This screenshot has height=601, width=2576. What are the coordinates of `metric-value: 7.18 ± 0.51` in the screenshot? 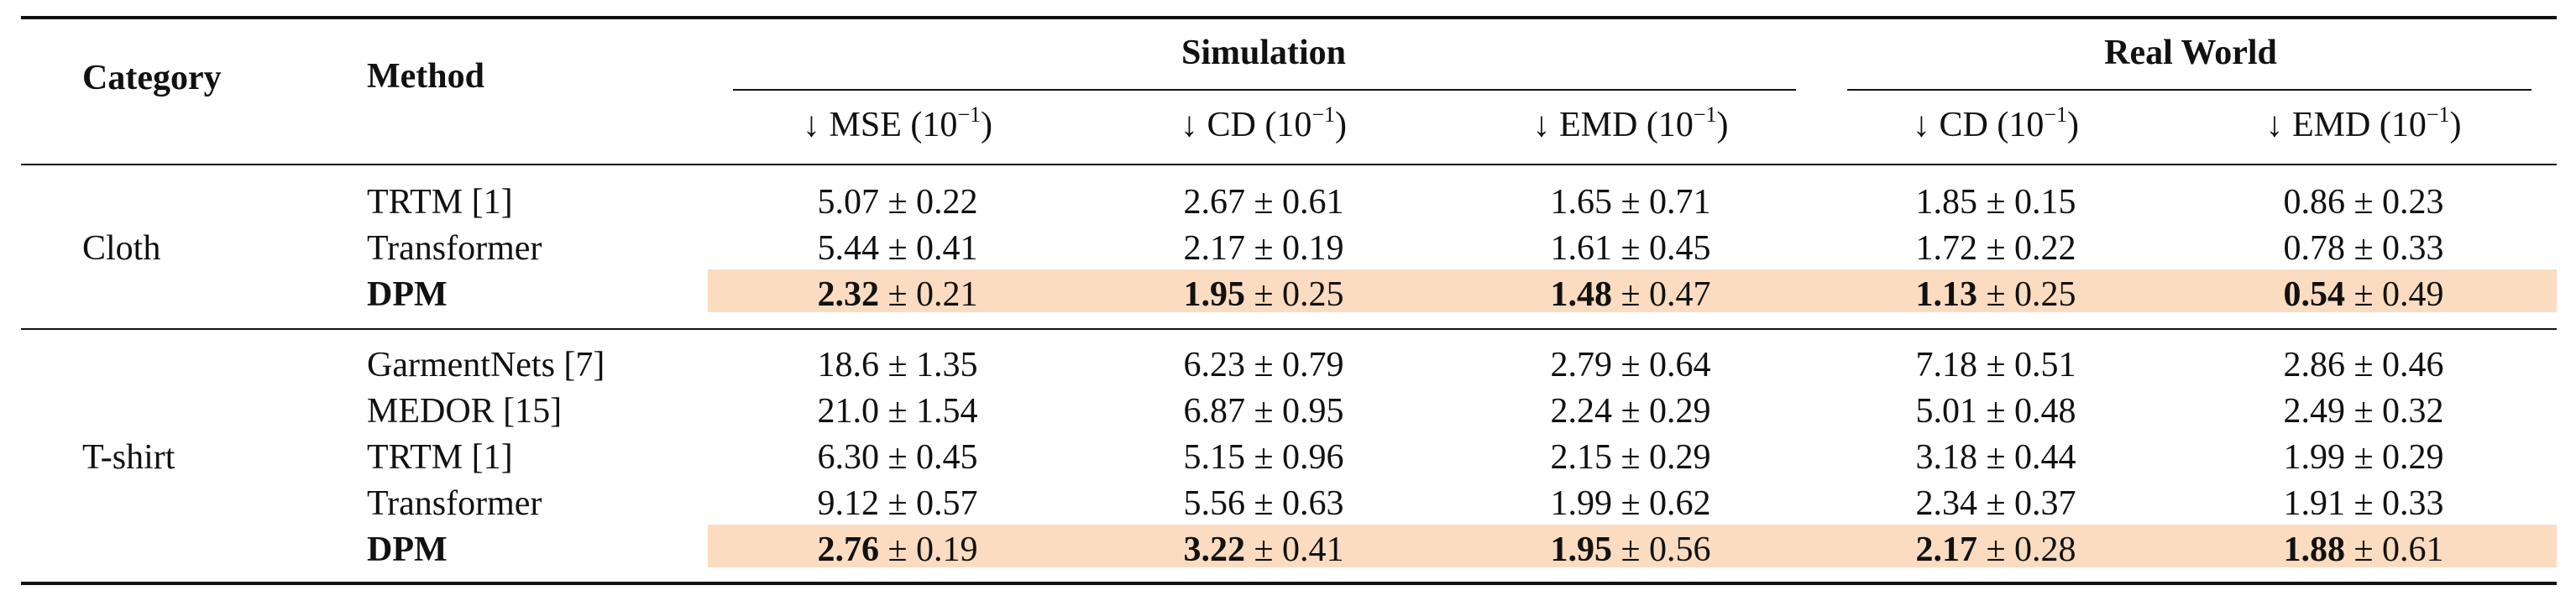 It's located at (1996, 366).